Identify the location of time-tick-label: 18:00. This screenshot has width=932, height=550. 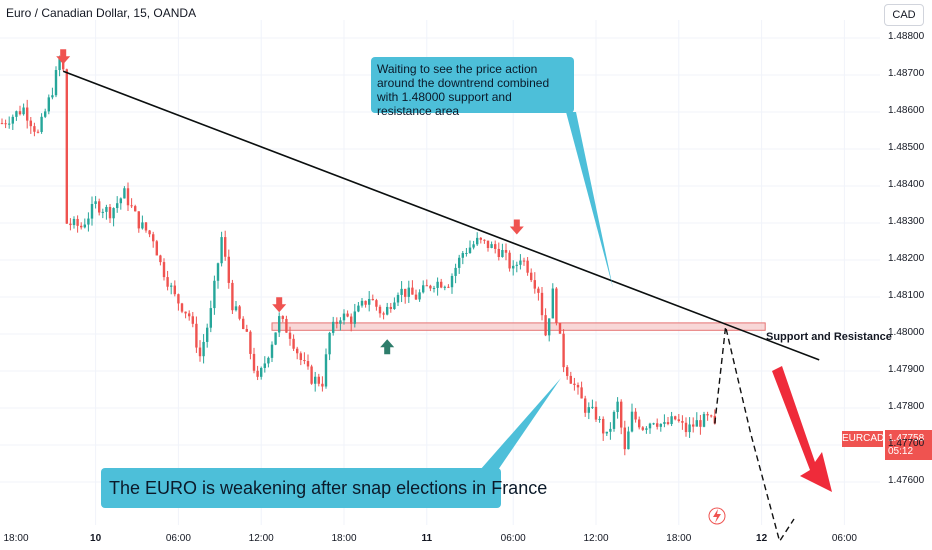
(344, 538).